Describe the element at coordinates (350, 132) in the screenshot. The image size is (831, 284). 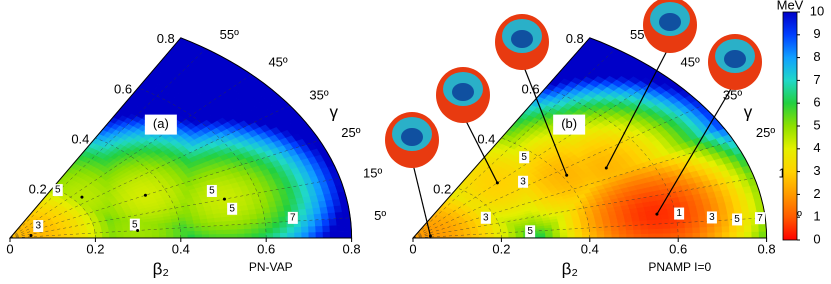
I see `gamma-tick-label: 25º` at that location.